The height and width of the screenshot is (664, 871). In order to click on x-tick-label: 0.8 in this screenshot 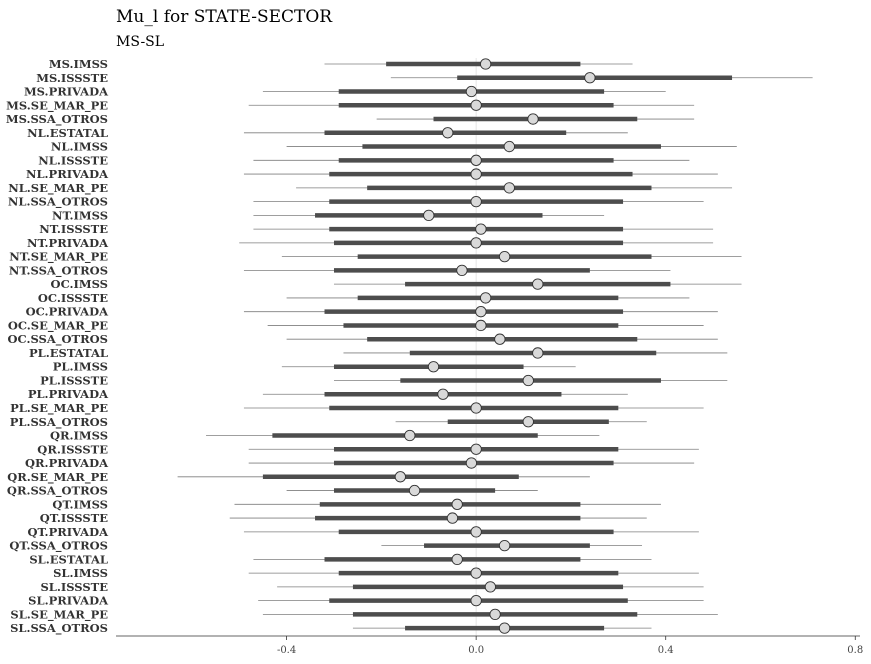, I will do `click(855, 650)`.